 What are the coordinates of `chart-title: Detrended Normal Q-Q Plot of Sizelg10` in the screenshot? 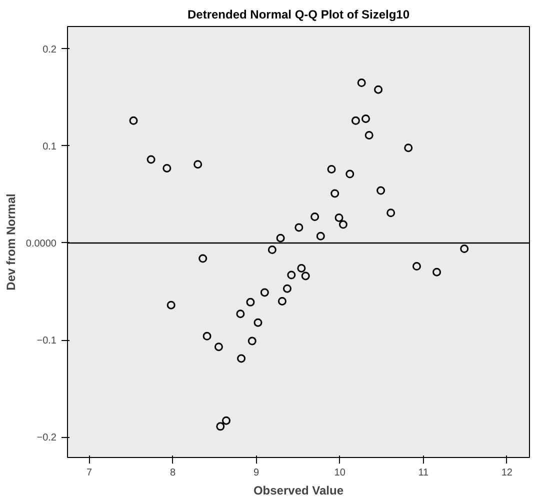 It's located at (298, 15).